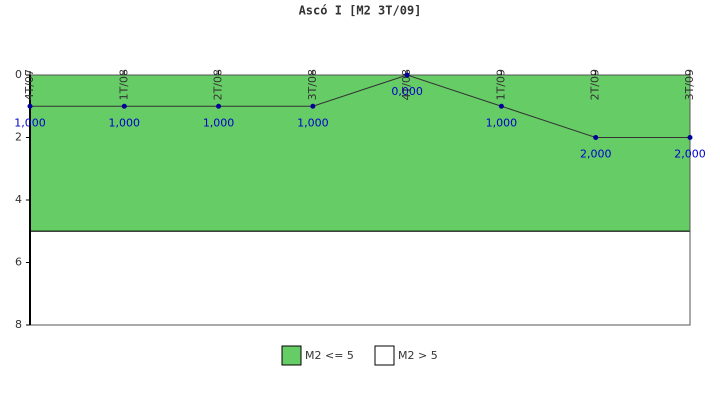 The width and height of the screenshot is (720, 400). I want to click on x-tick-label: 2T/09, so click(595, 84).